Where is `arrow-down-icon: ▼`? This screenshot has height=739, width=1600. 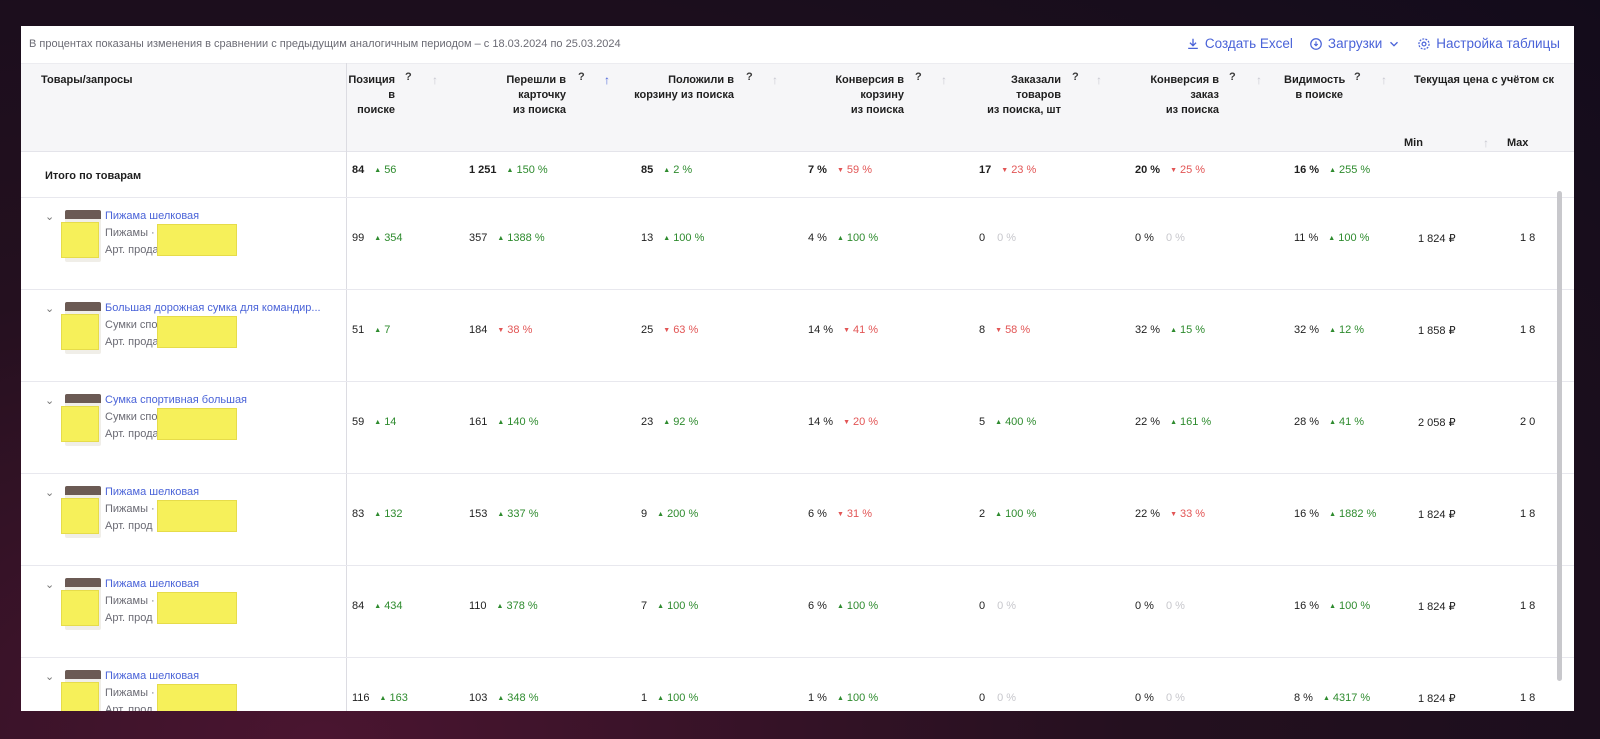 arrow-down-icon: ▼ is located at coordinates (667, 330).